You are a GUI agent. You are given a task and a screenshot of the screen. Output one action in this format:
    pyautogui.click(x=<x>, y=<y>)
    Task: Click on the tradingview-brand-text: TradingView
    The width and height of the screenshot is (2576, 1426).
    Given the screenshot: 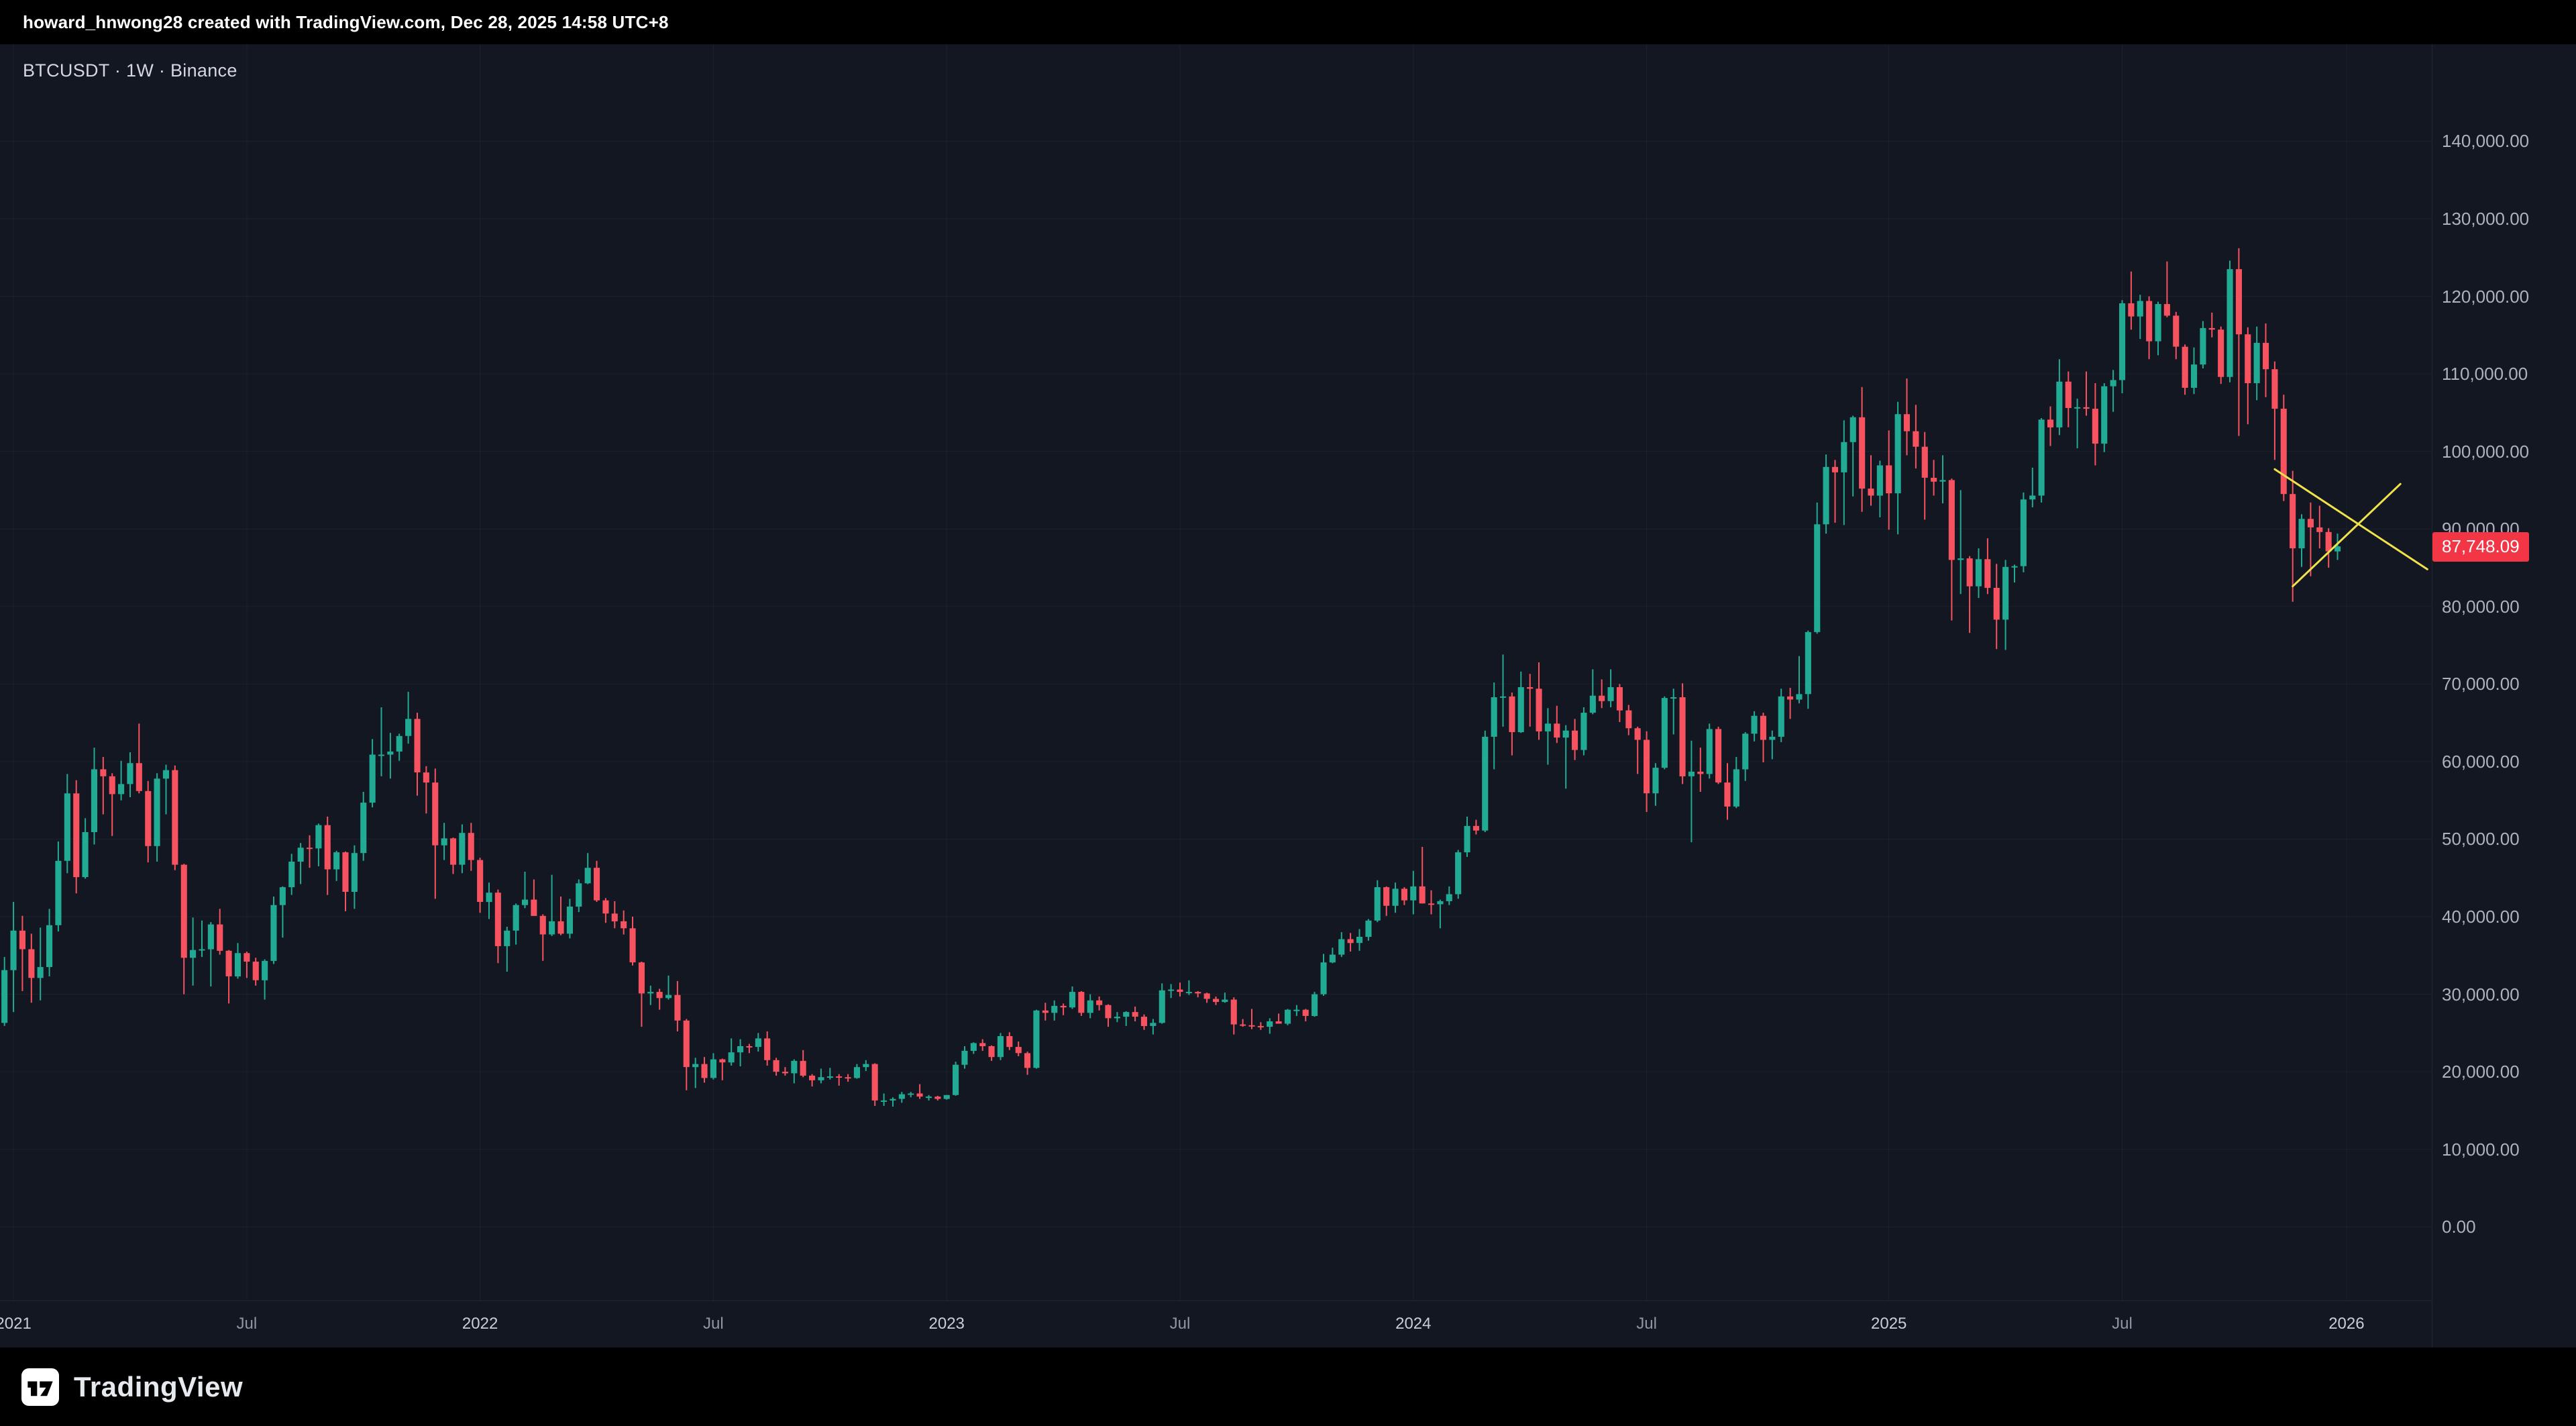 What is the action you would take?
    pyautogui.click(x=159, y=1386)
    